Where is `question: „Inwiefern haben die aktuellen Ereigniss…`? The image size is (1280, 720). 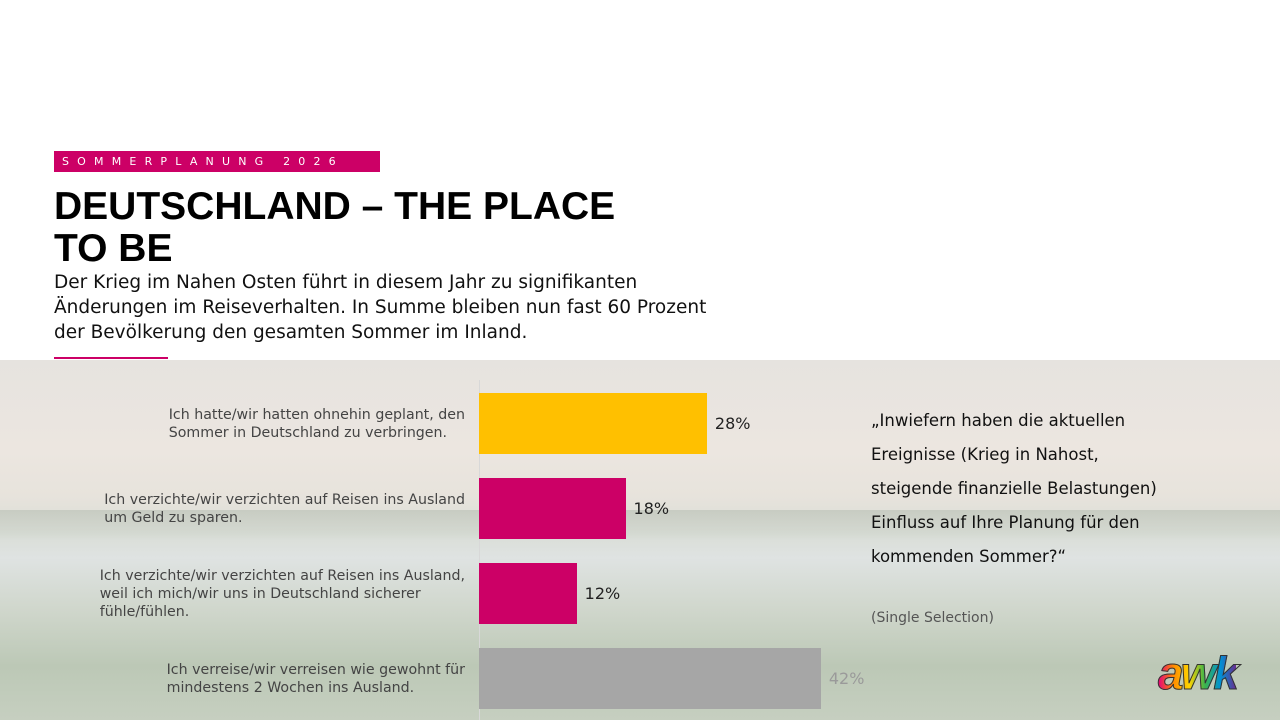 question: „Inwiefern haben die aktuellen Ereigniss… is located at coordinates (1014, 488).